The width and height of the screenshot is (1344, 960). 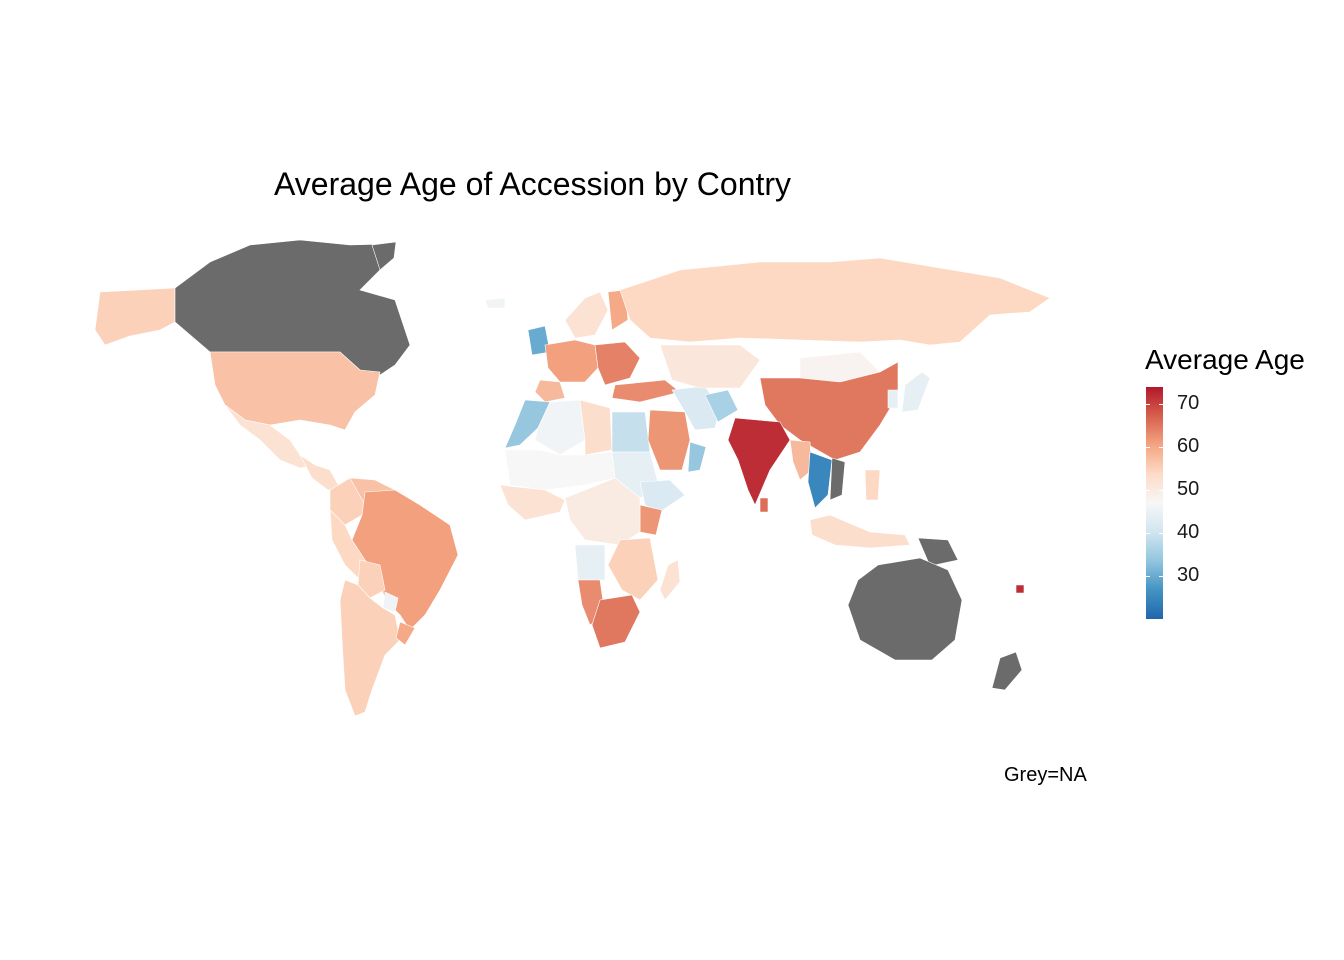 I want to click on region-afghanistan, so click(x=721, y=406).